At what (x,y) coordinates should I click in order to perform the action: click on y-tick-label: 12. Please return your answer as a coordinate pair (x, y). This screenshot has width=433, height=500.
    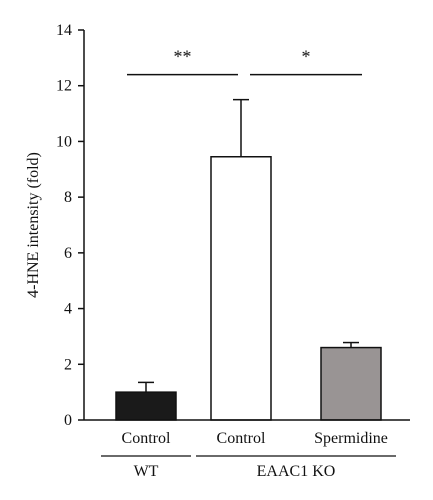
    Looking at the image, I should click on (64, 86).